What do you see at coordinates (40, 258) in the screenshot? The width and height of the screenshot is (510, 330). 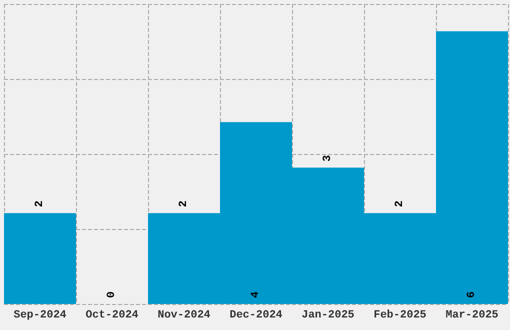 I see `bar` at bounding box center [40, 258].